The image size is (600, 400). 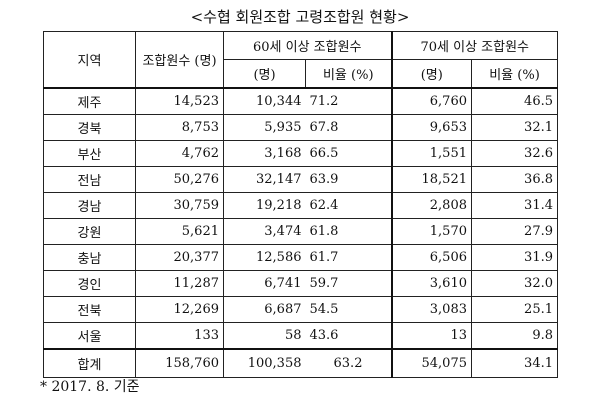 What do you see at coordinates (89, 336) in the screenshot?
I see `cell-region: 서울` at bounding box center [89, 336].